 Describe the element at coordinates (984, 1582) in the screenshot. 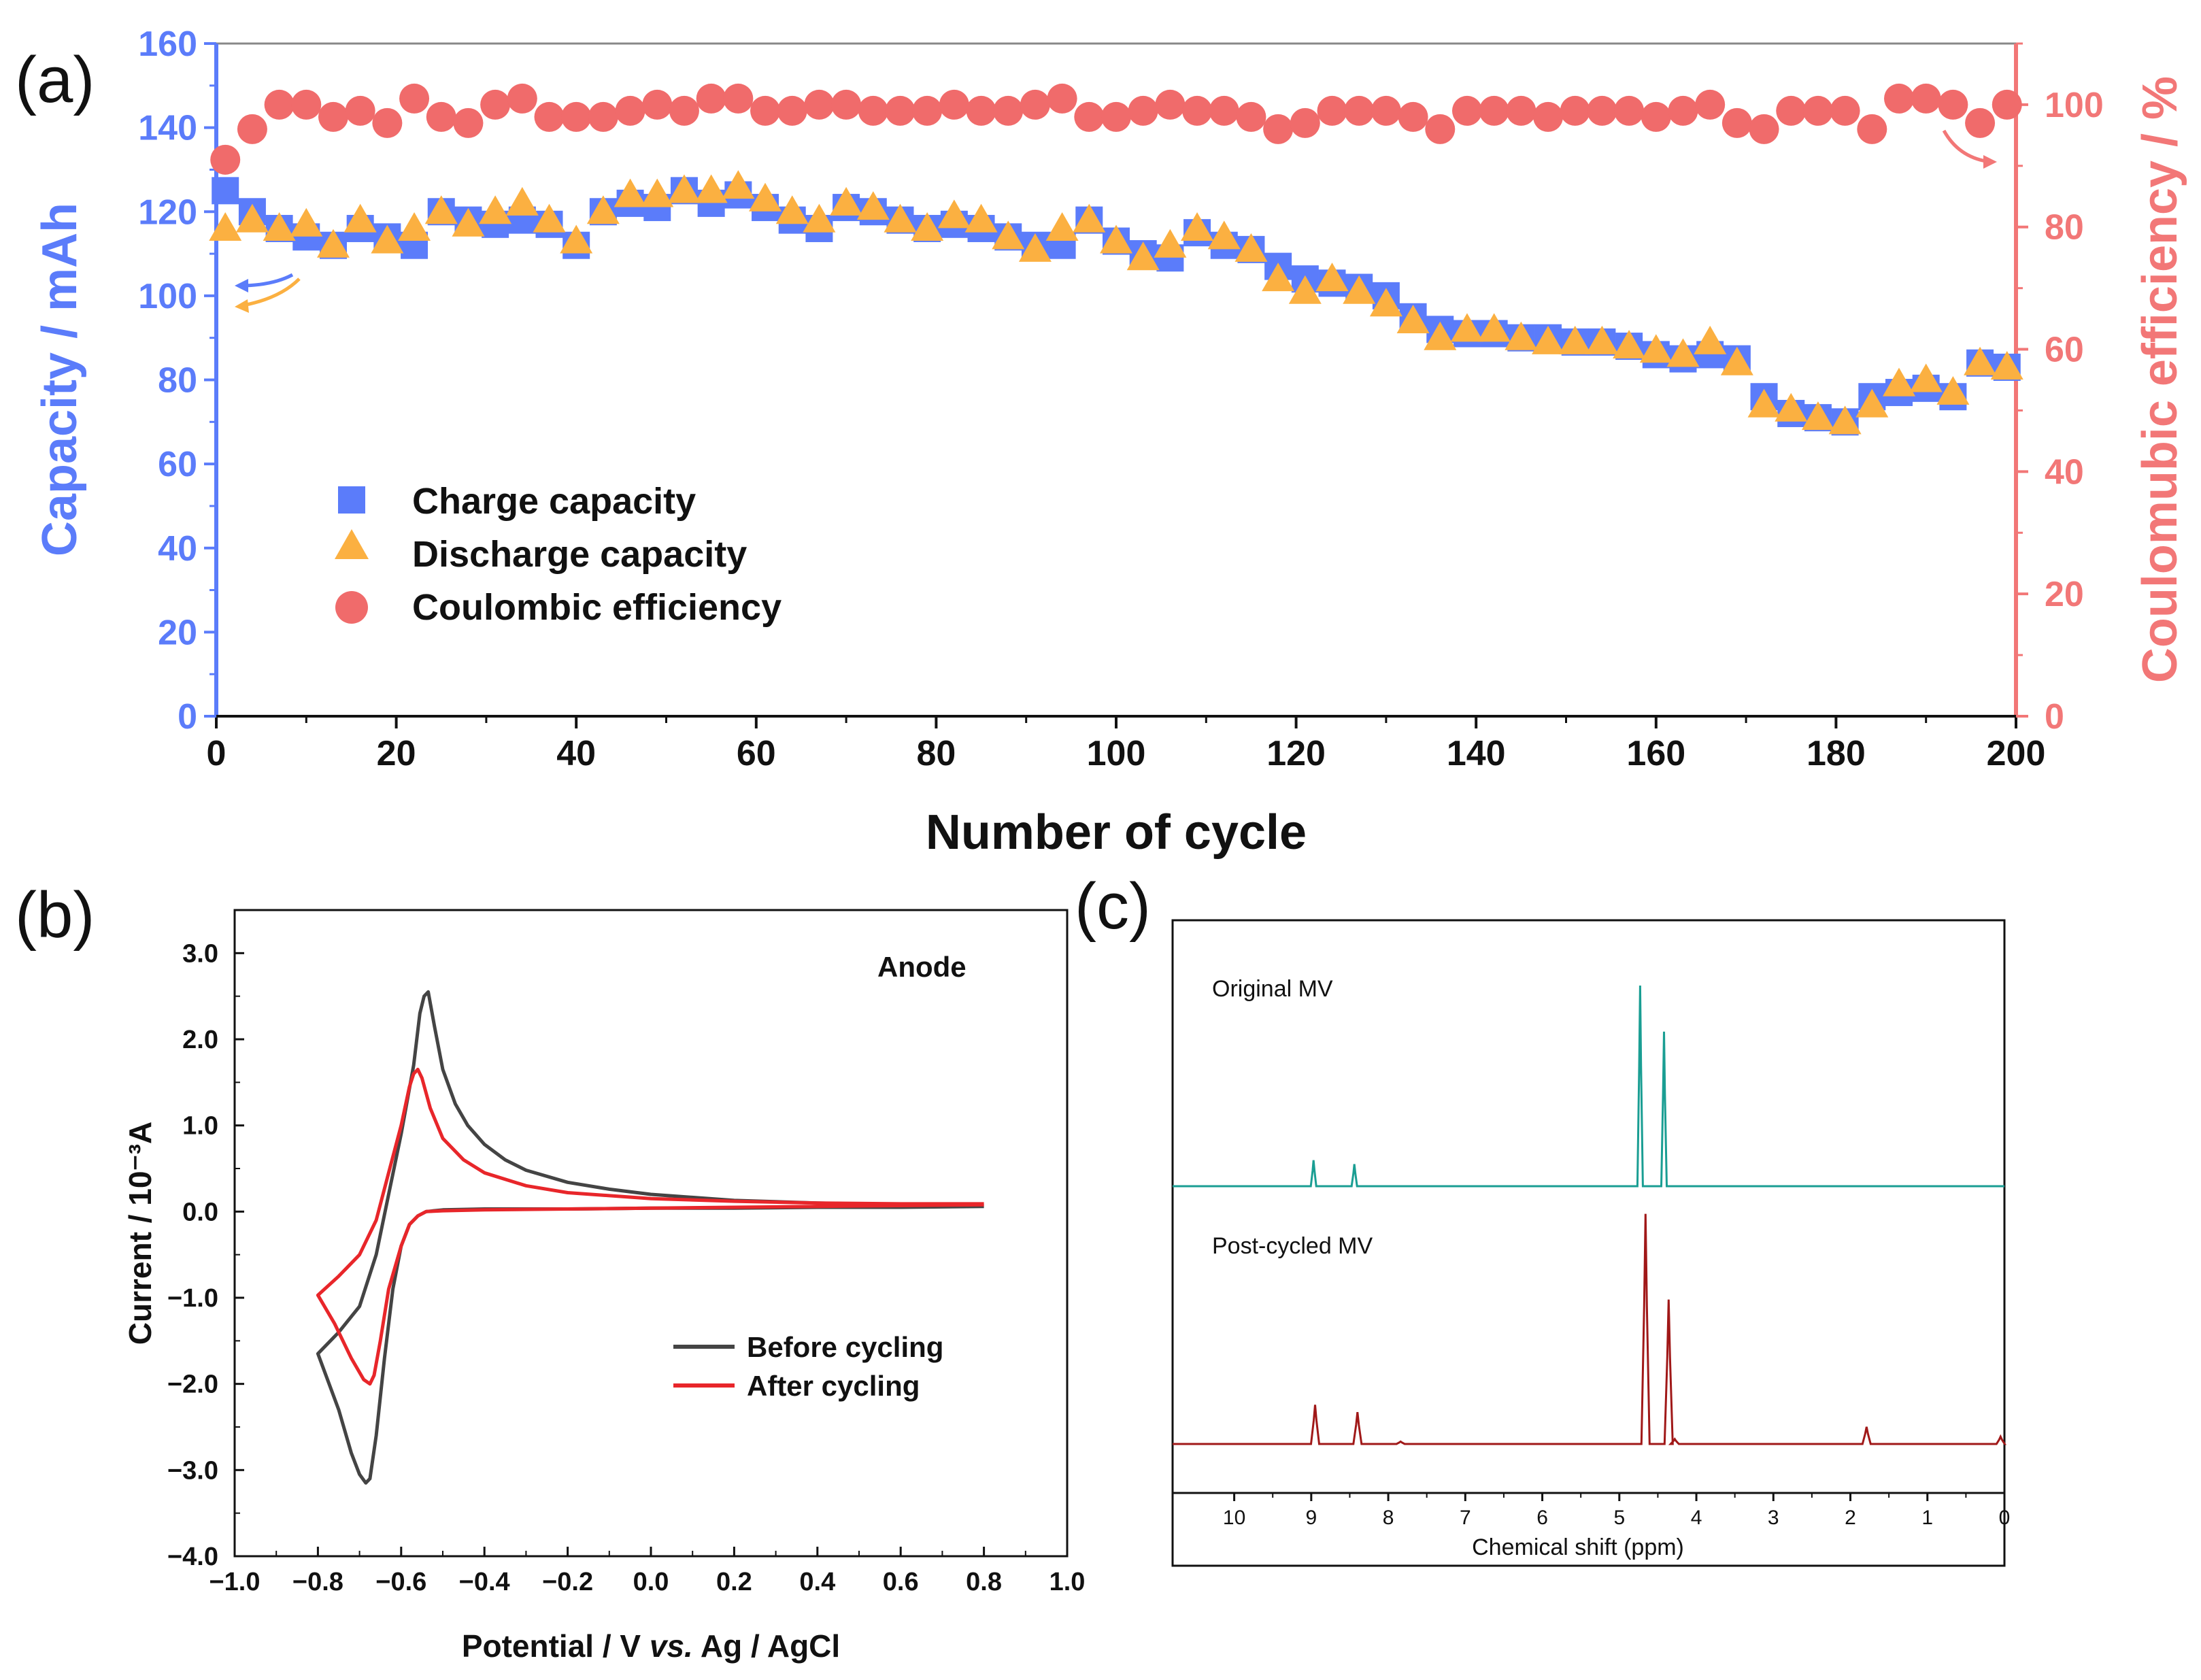

I see `b-x-tick-label: 0.8` at that location.